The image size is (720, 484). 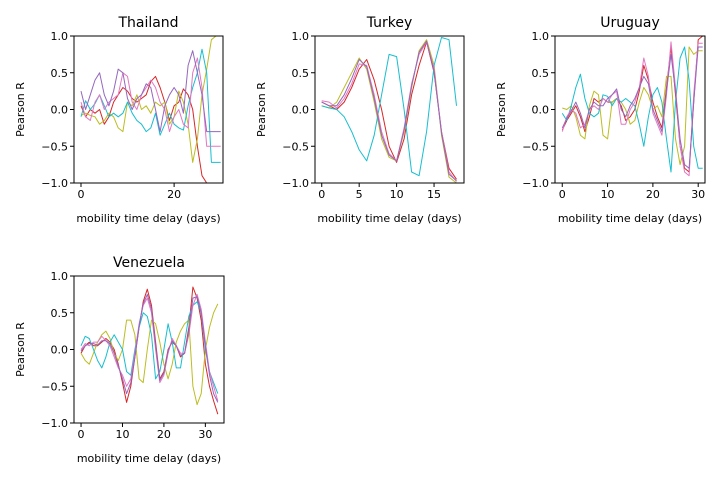 What do you see at coordinates (359, 194) in the screenshot?
I see `x-tick-label: 5` at bounding box center [359, 194].